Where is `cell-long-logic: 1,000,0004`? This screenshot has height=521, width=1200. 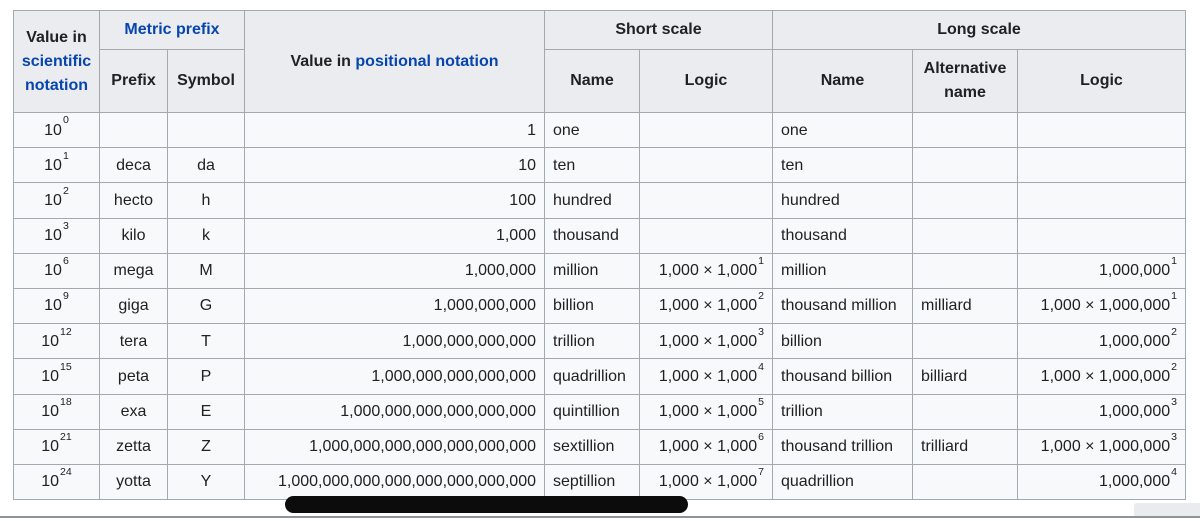
cell-long-logic: 1,000,0004 is located at coordinates (1101, 482).